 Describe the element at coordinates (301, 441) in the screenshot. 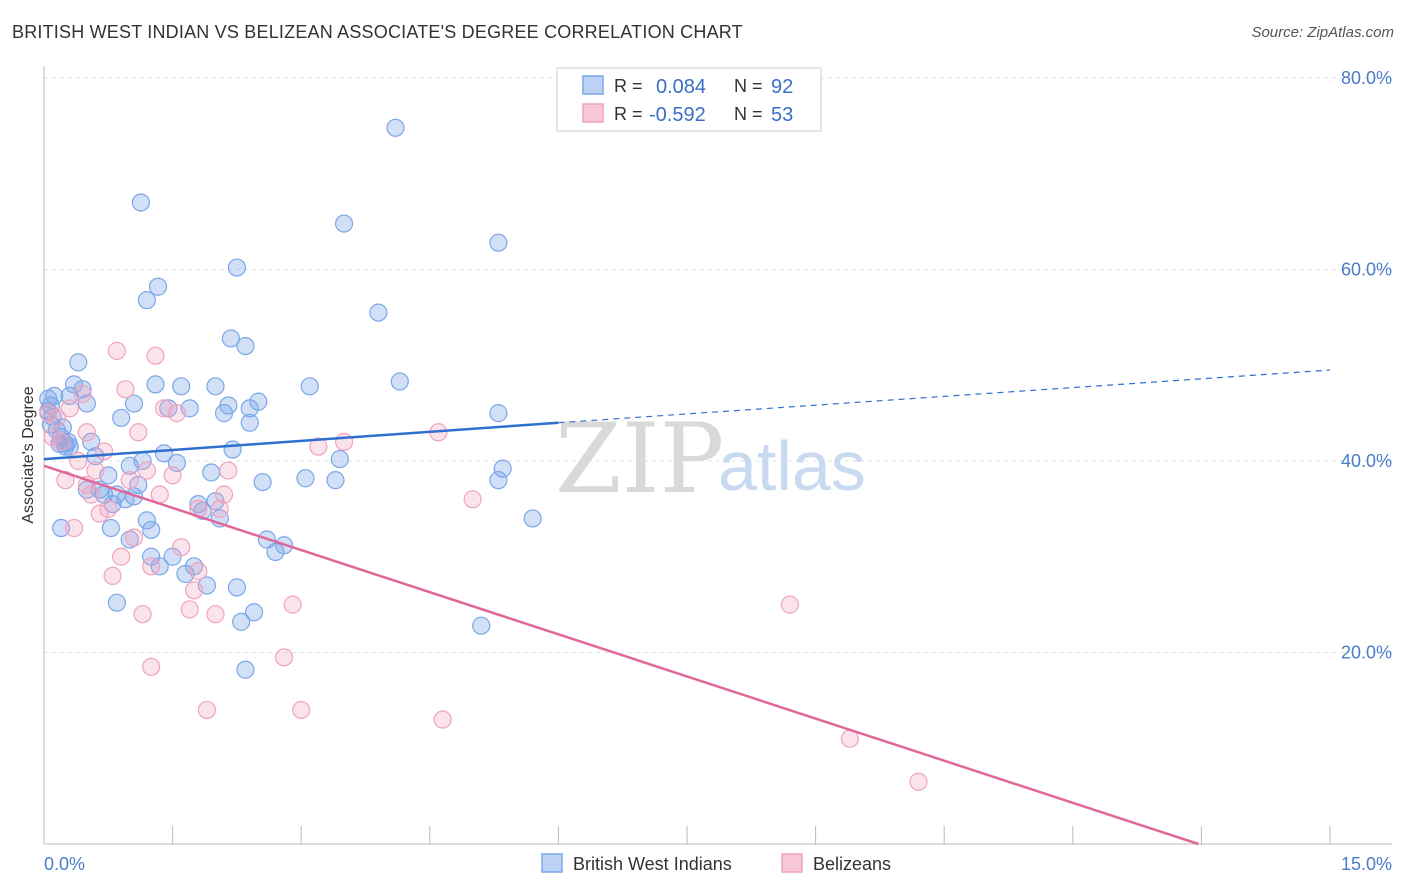

I see `trend-line-bwi` at that location.